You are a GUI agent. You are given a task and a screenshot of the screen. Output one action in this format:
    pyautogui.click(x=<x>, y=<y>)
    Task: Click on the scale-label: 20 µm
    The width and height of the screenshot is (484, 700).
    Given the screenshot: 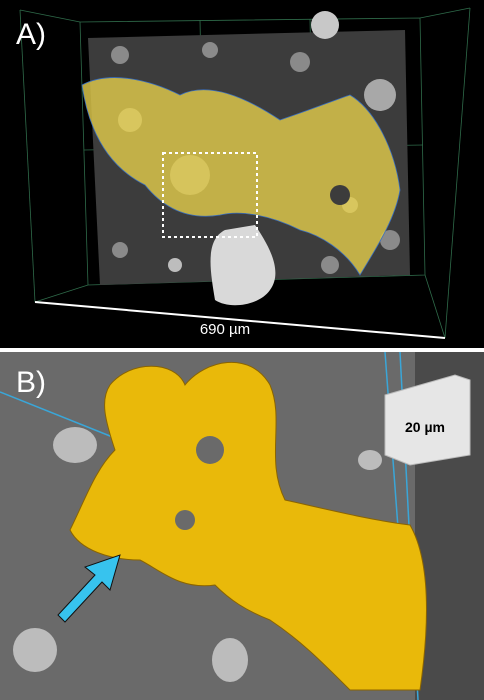 What is the action you would take?
    pyautogui.click(x=425, y=427)
    